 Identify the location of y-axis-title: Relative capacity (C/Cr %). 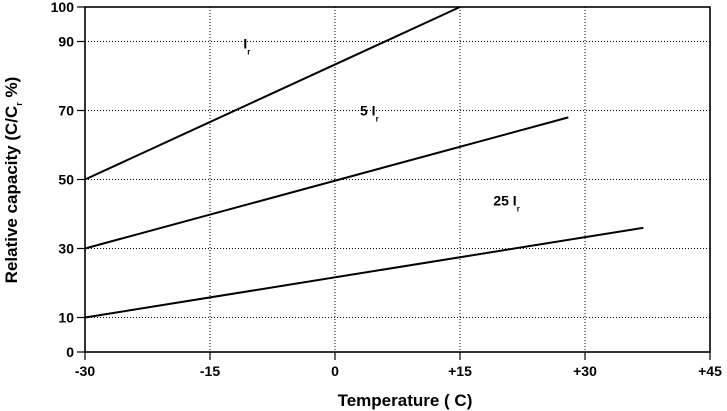
(13, 180).